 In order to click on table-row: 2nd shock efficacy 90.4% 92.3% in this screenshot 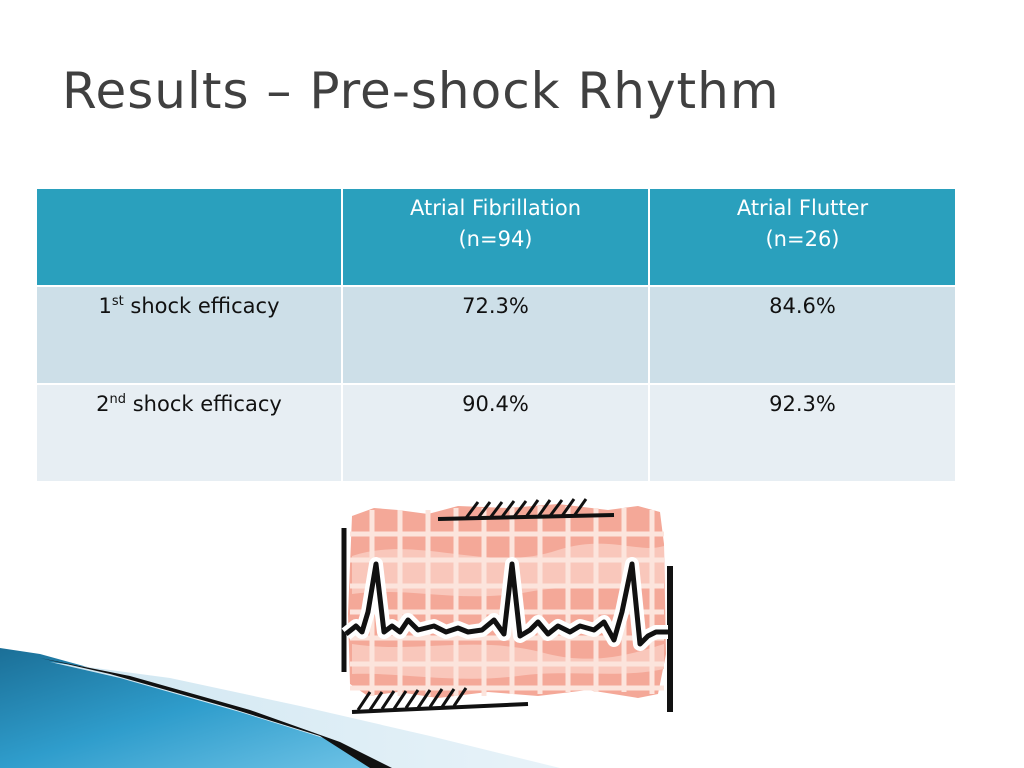, I will do `click(496, 433)`.